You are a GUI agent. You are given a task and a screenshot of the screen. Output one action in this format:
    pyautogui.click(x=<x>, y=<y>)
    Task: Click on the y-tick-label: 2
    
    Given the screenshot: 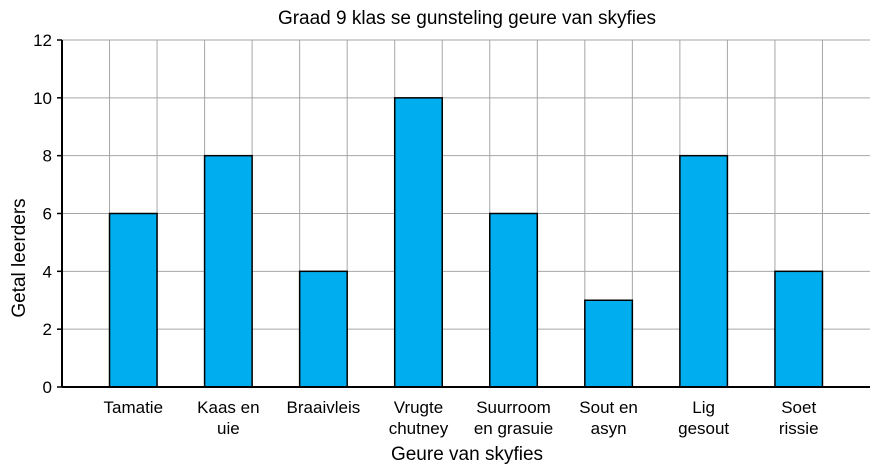 What is the action you would take?
    pyautogui.click(x=47, y=329)
    